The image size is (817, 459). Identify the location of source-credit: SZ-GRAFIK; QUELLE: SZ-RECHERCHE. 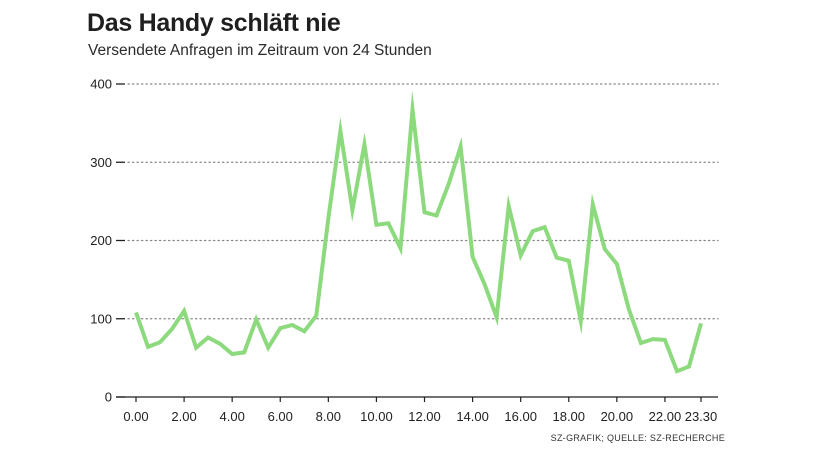
(637, 438).